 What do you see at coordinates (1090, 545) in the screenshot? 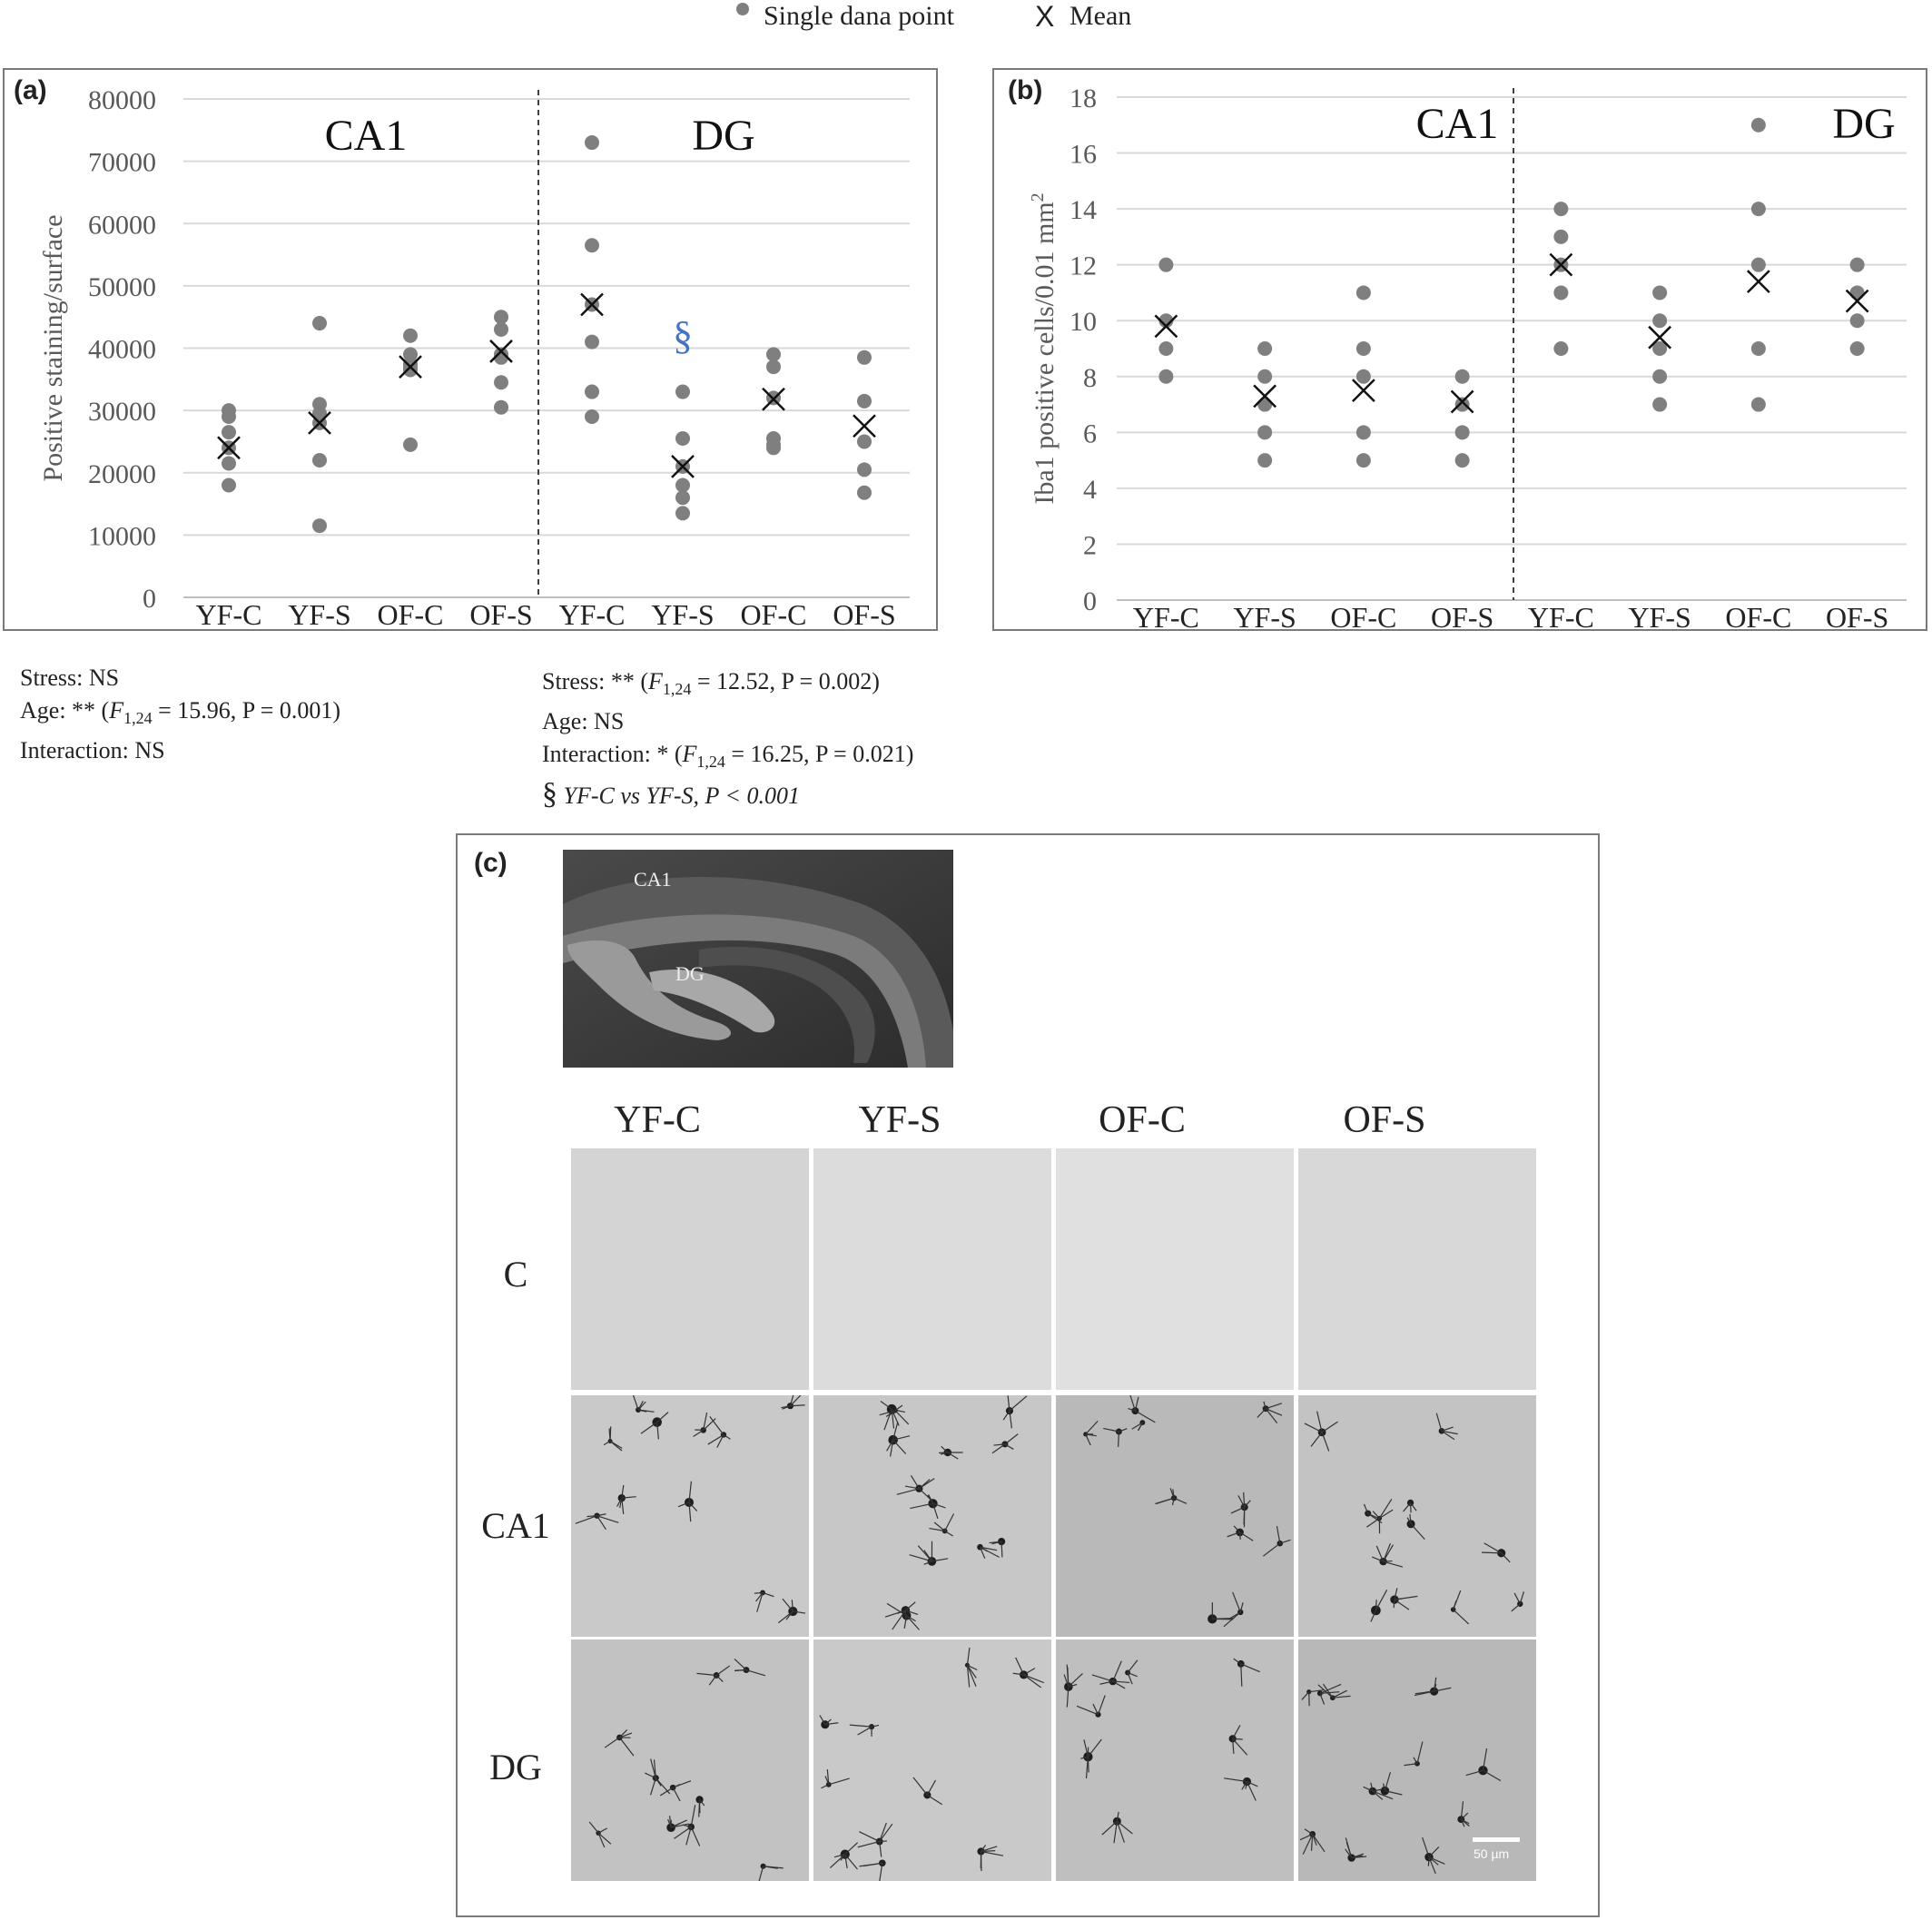
I see `y-tick-label: 2` at bounding box center [1090, 545].